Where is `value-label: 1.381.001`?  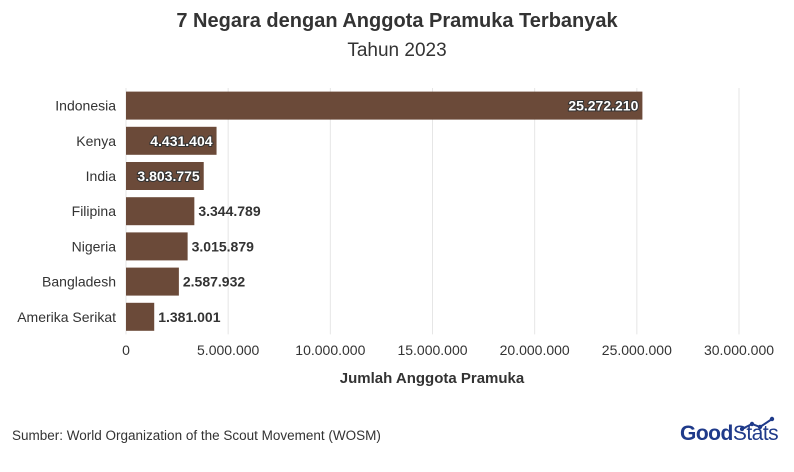 value-label: 1.381.001 is located at coordinates (189, 317).